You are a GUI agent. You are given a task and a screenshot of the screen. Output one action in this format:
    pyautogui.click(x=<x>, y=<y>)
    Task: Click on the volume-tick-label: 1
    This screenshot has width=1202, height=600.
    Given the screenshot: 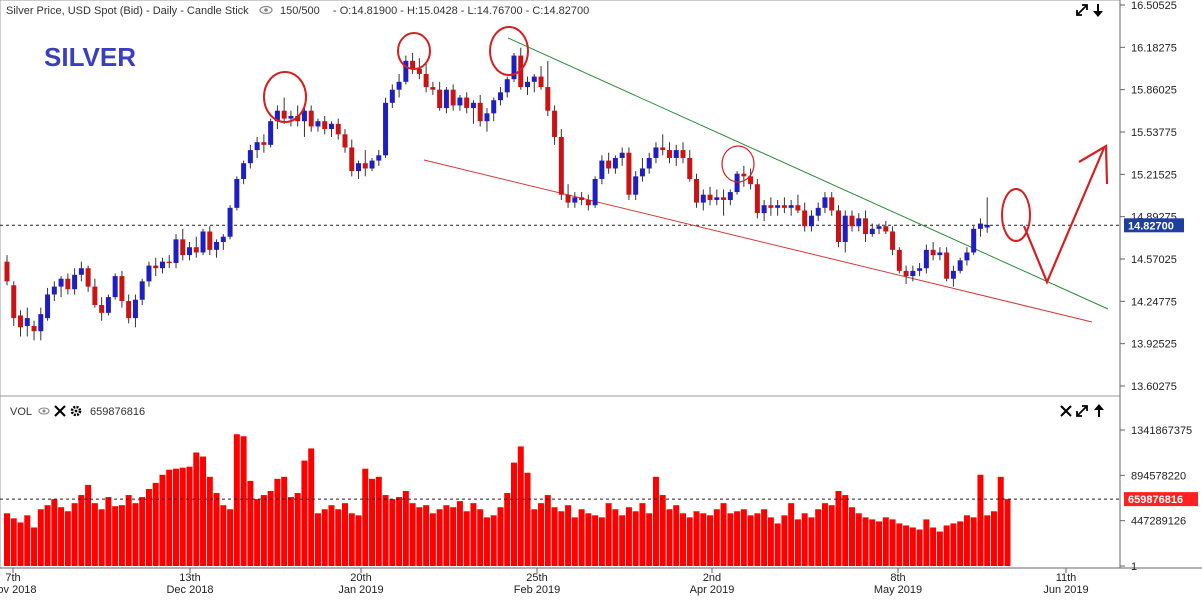 What is the action you would take?
    pyautogui.click(x=1134, y=567)
    